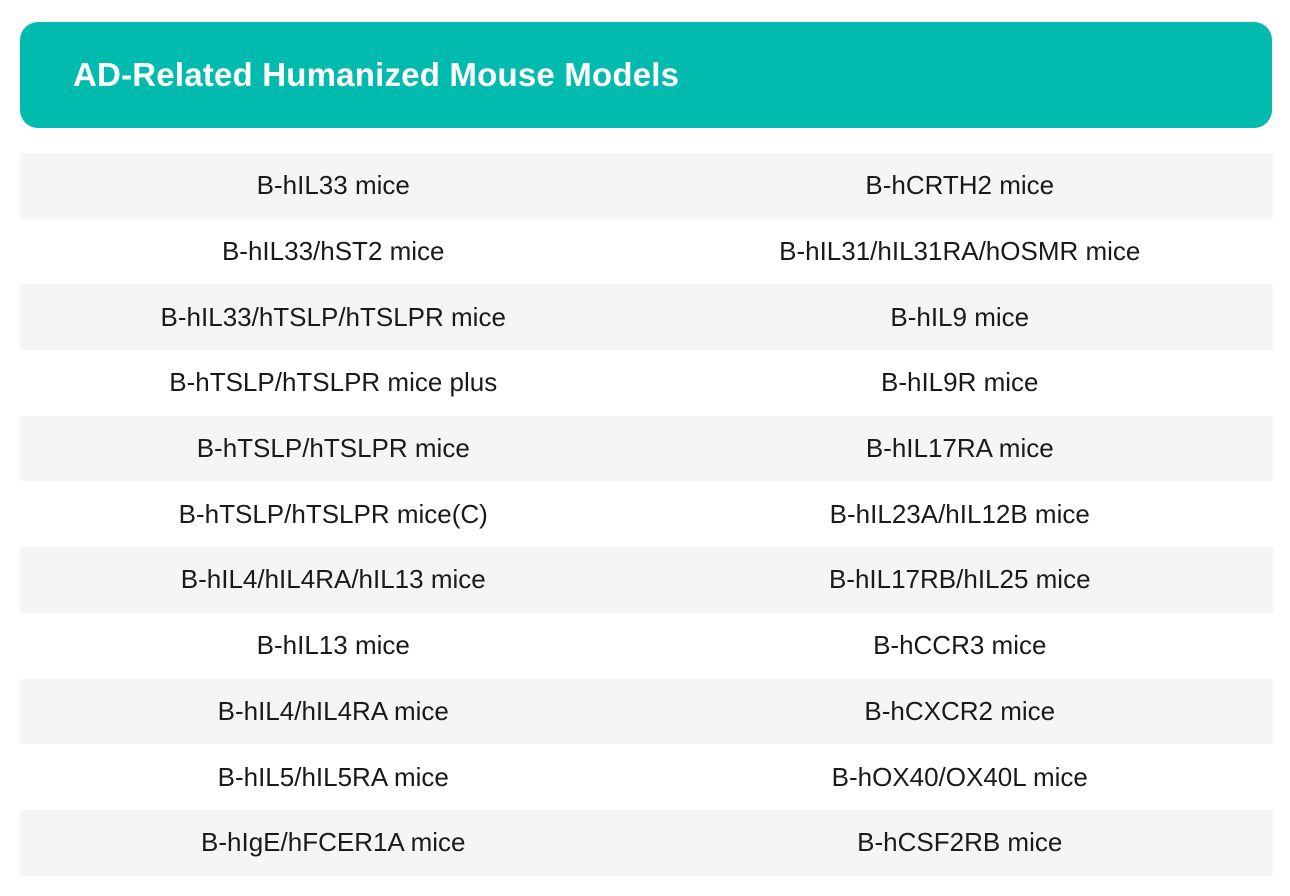 The width and height of the screenshot is (1290, 896). What do you see at coordinates (646, 317) in the screenshot?
I see `table-row: B-hIL33/hTSLP/hTSLPR mice B-hIL9 mice` at bounding box center [646, 317].